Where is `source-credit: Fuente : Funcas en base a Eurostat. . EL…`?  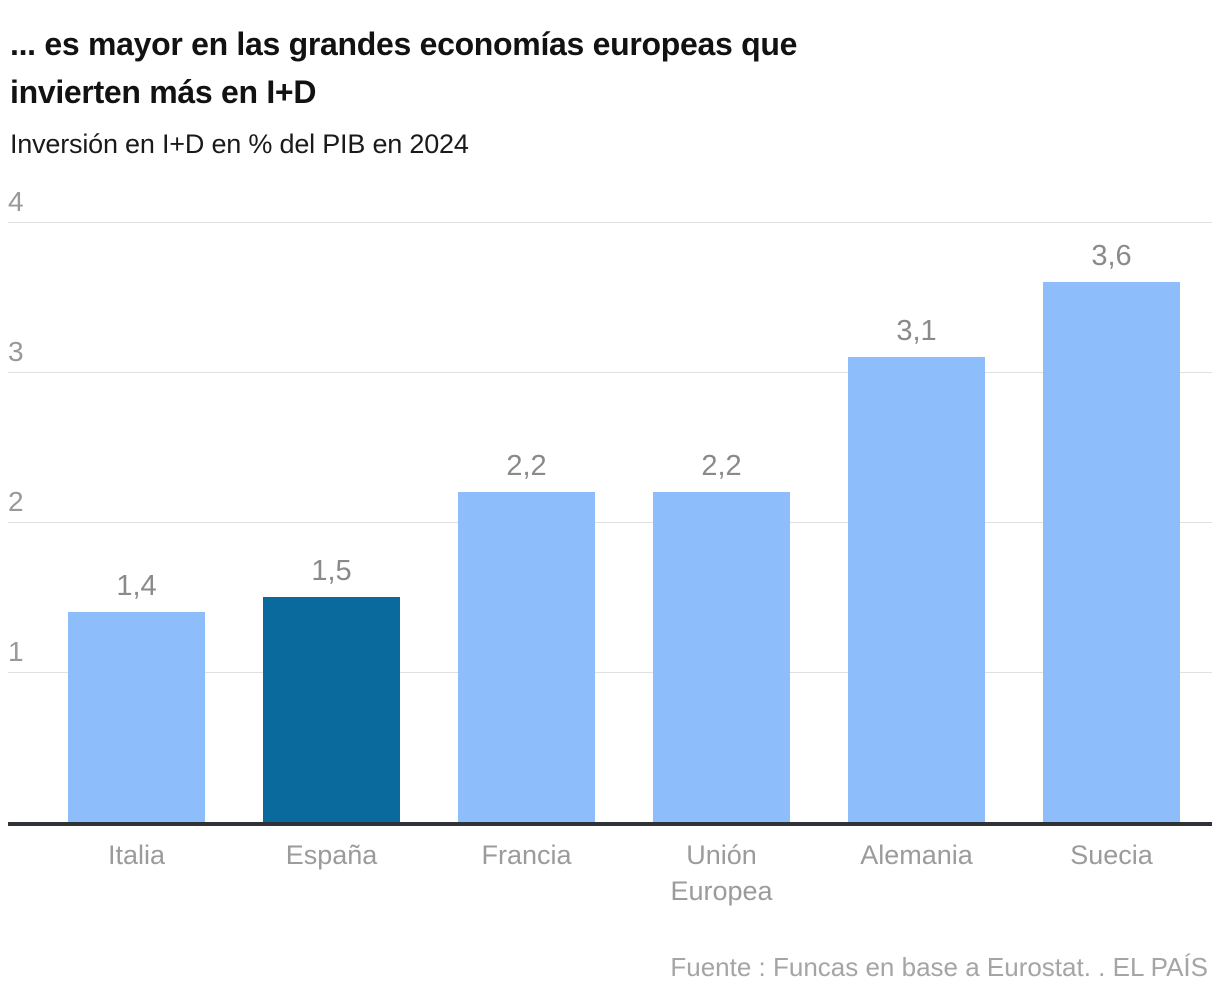
source-credit: Fuente : Funcas en base a Eurostat. . EL… is located at coordinates (939, 967).